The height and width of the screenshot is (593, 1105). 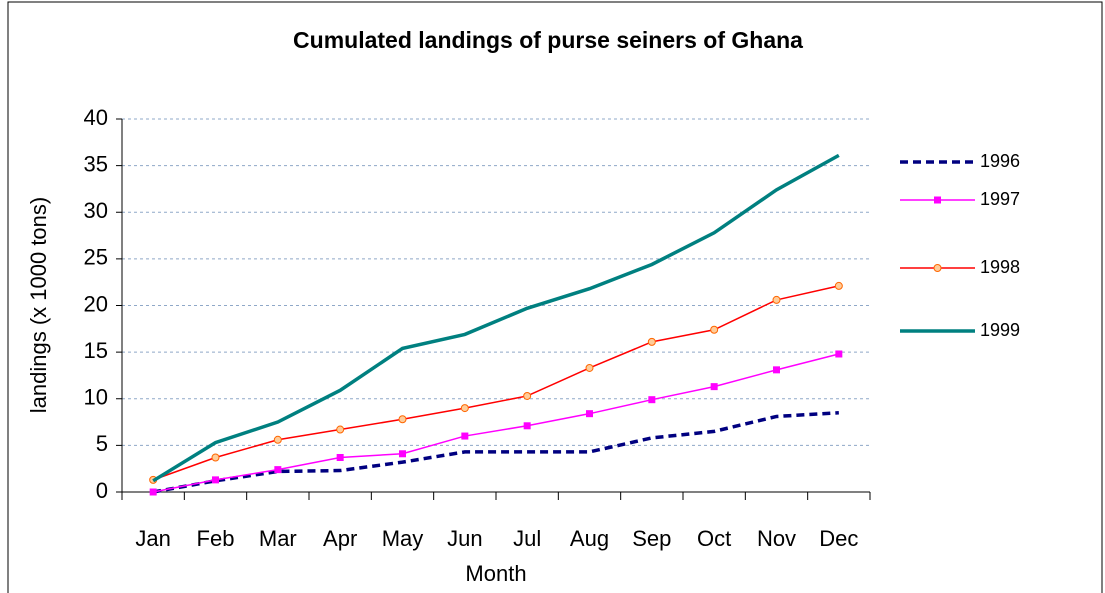 What do you see at coordinates (651, 538) in the screenshot?
I see `x-tick-label: Sep` at bounding box center [651, 538].